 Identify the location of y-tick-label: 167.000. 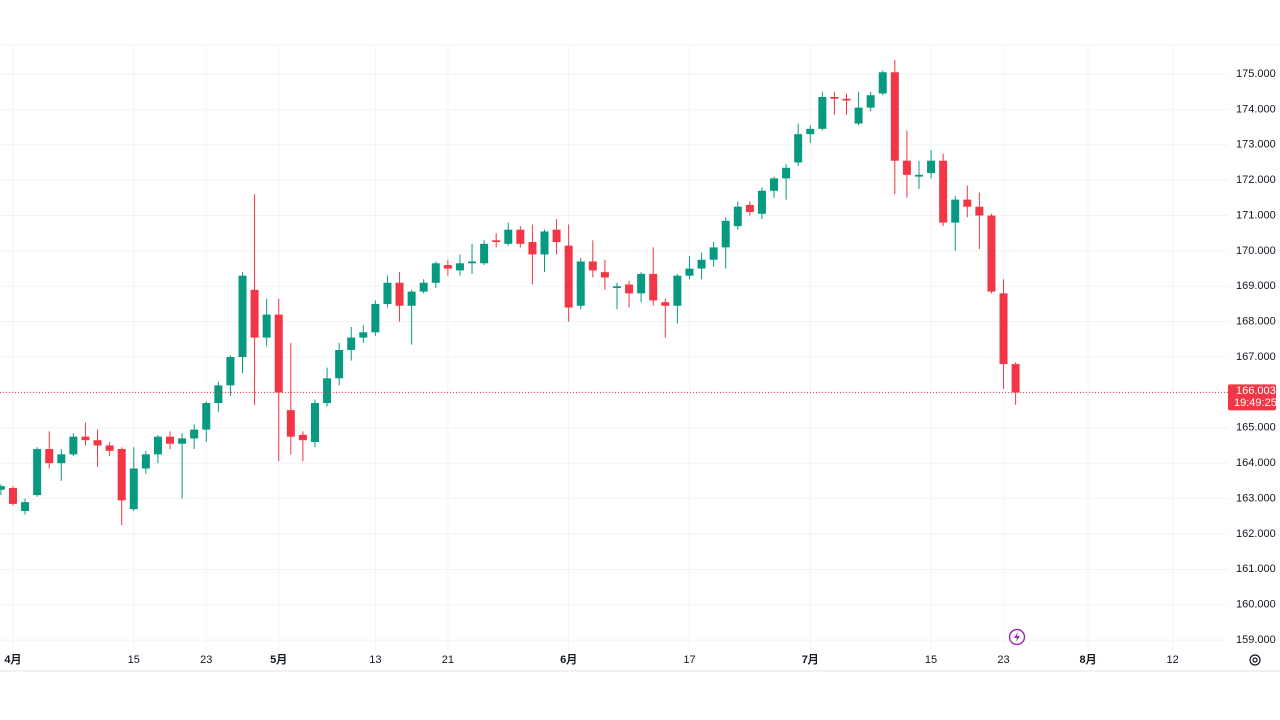
(1256, 357).